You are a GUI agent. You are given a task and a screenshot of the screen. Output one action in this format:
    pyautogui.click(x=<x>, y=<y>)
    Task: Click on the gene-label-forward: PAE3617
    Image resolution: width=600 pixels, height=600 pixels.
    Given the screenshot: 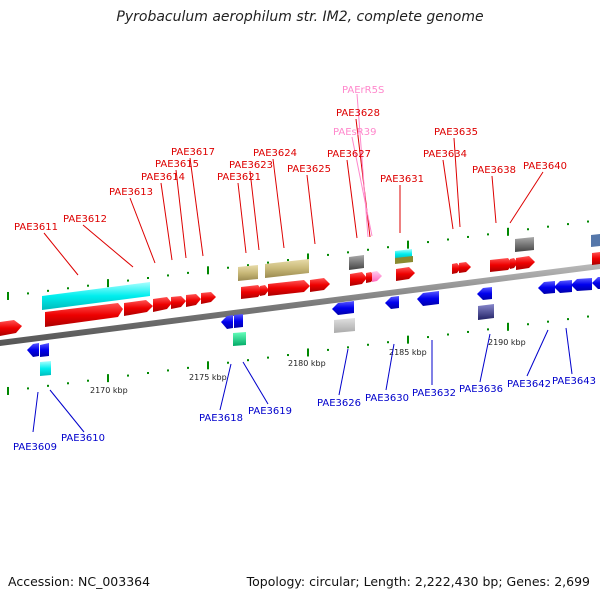 What is the action you would take?
    pyautogui.click(x=193, y=152)
    